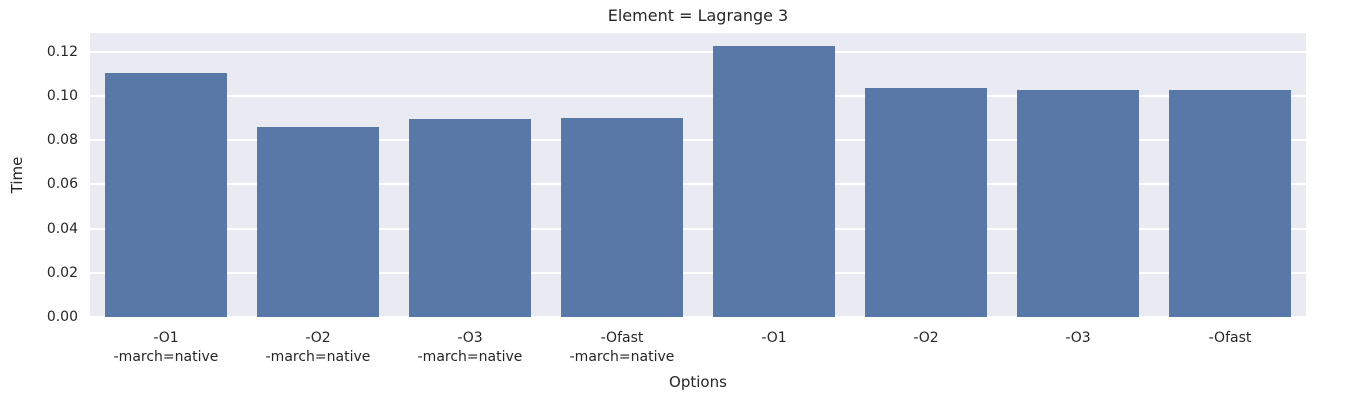  Describe the element at coordinates (62, 184) in the screenshot. I see `y-tick-label: 0.06` at that location.